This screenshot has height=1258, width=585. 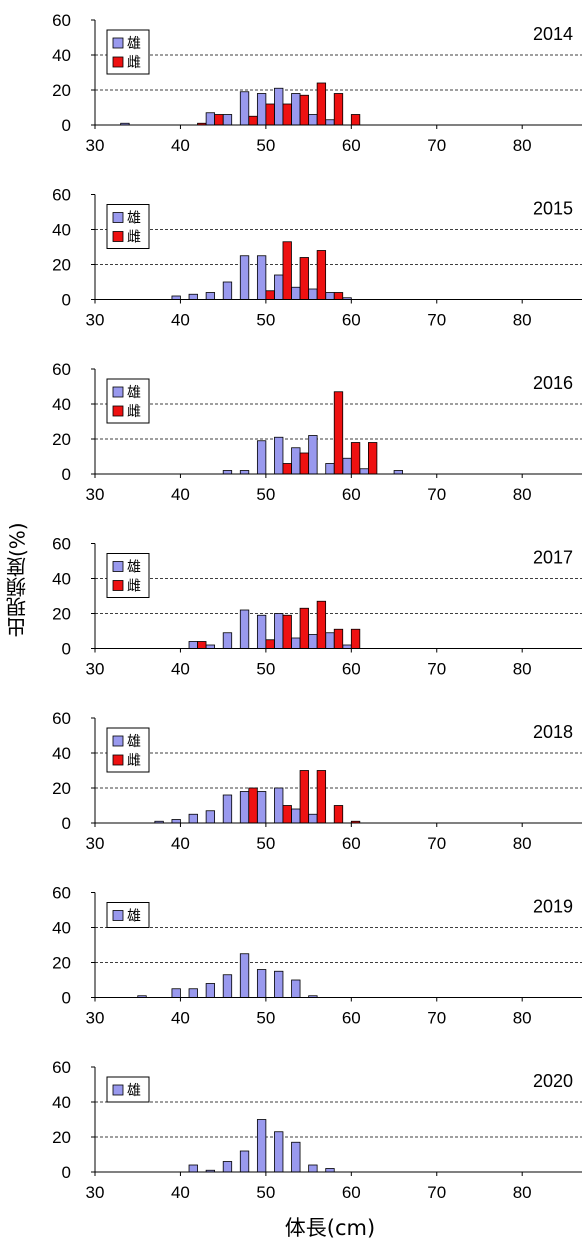 I want to click on chart-panel-2017: 0 20 40 60 30 40 50 60 70 80 2017 雄雌, so click(x=317, y=607).